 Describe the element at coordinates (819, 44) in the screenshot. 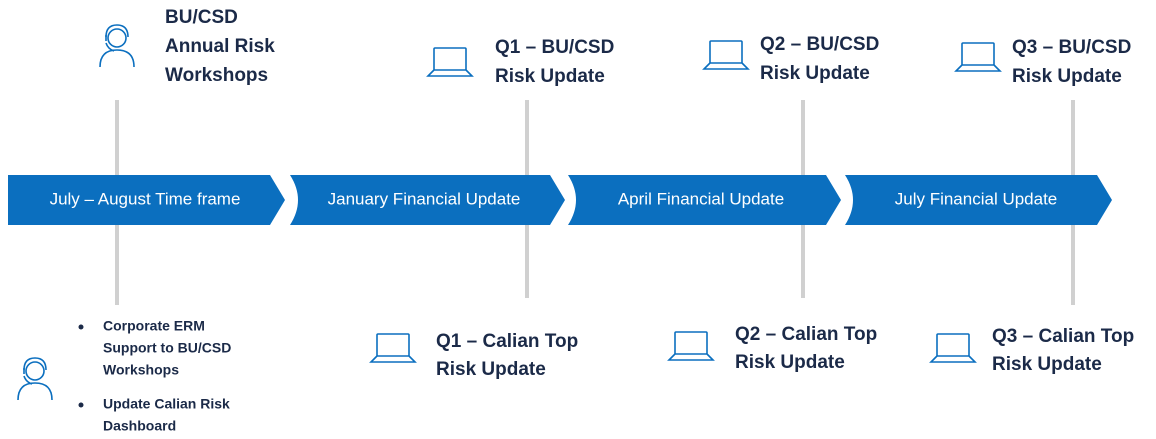

I see `label-line: Q2 – BU/CSD` at that location.